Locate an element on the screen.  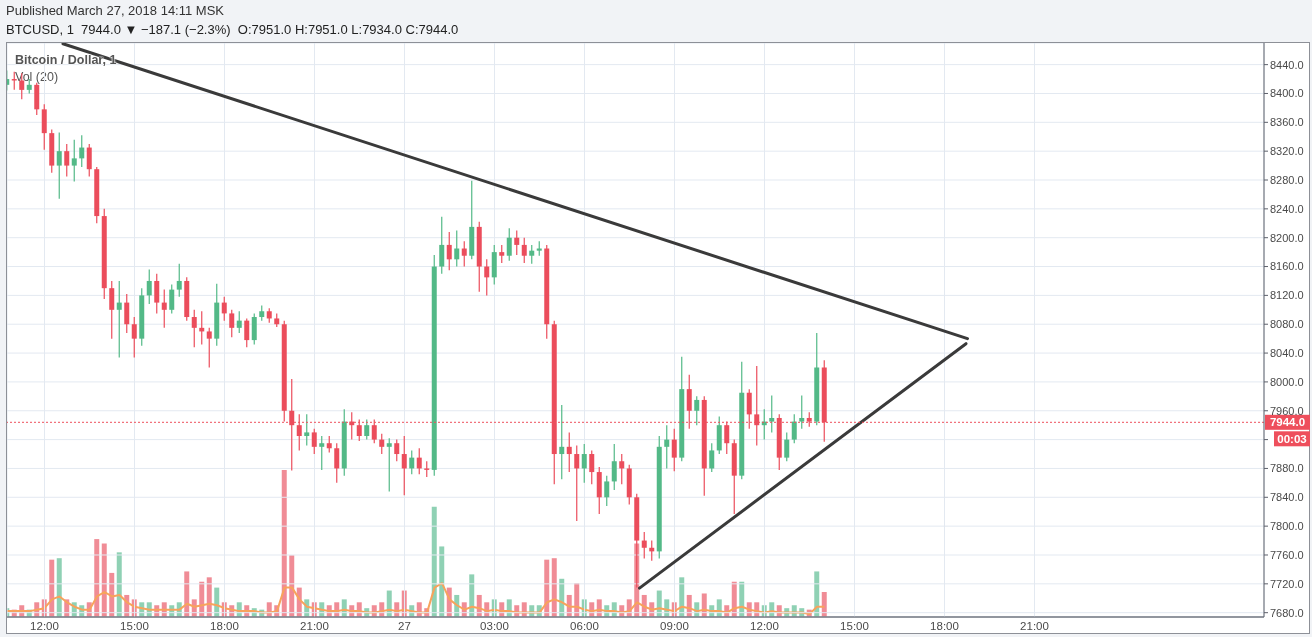
x-tick-label: 06:00 is located at coordinates (584, 626).